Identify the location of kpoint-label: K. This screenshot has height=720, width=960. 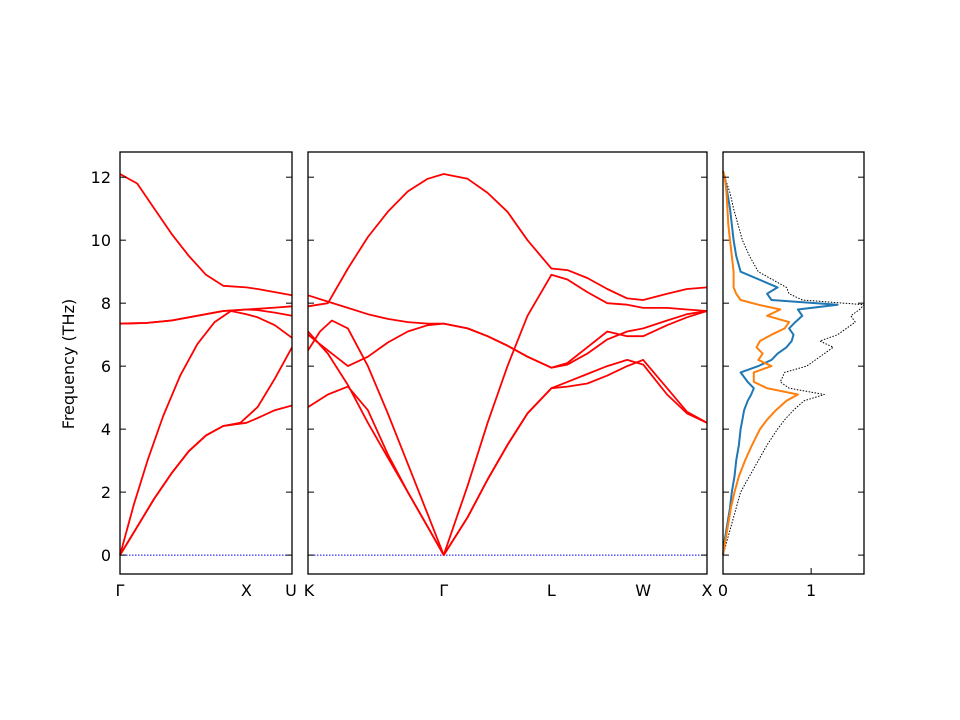
(309, 590).